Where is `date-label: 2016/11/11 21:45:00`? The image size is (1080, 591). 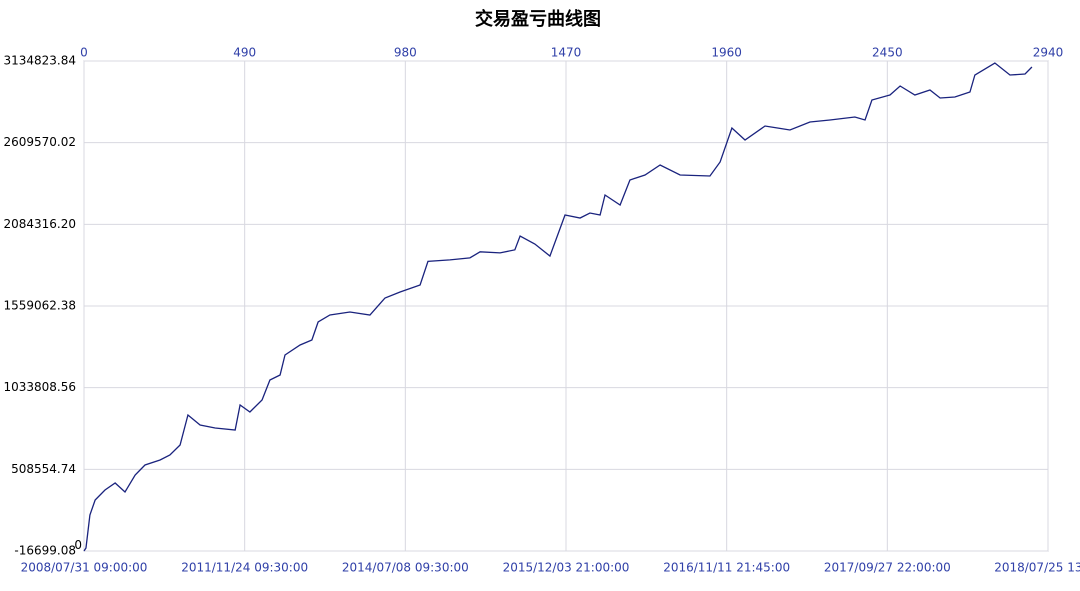 date-label: 2016/11/11 21:45:00 is located at coordinates (726, 568).